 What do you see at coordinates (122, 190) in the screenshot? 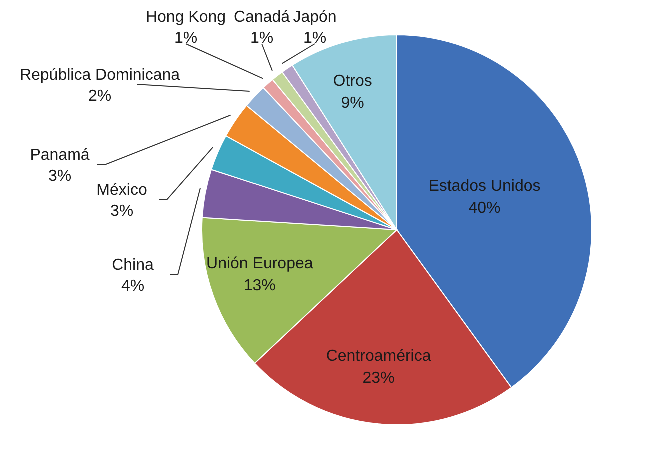
I see `slice-label: México` at bounding box center [122, 190].